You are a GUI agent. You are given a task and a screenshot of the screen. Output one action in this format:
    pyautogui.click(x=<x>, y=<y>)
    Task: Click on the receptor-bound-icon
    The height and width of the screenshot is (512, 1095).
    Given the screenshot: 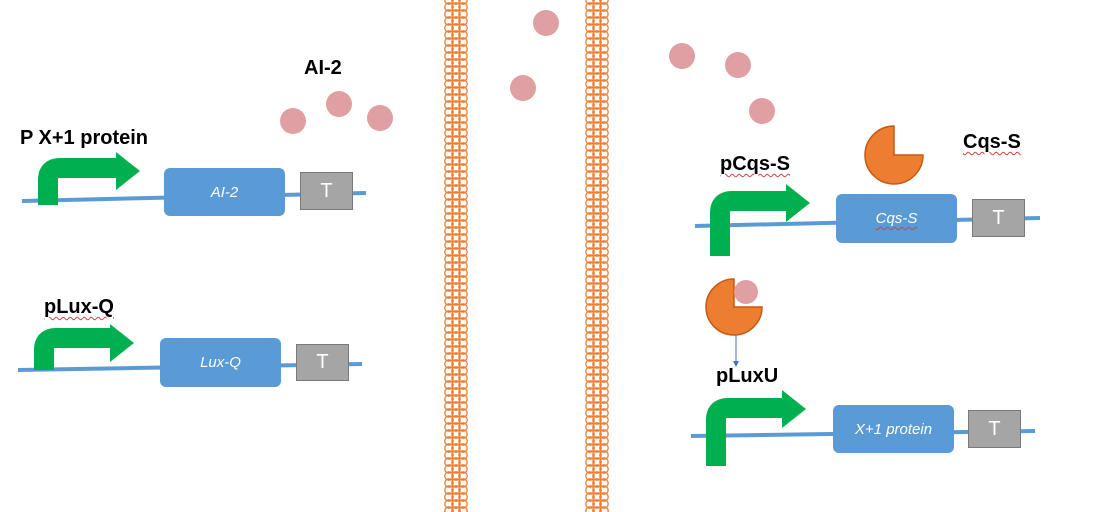 What is the action you would take?
    pyautogui.click(x=734, y=307)
    